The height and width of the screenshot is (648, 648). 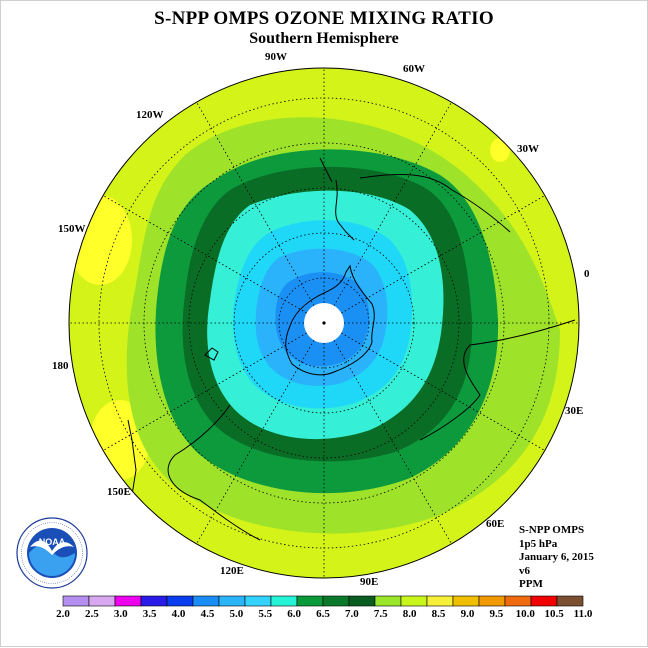 What do you see at coordinates (438, 614) in the screenshot?
I see `colorbar-tick-label: 8.5` at bounding box center [438, 614].